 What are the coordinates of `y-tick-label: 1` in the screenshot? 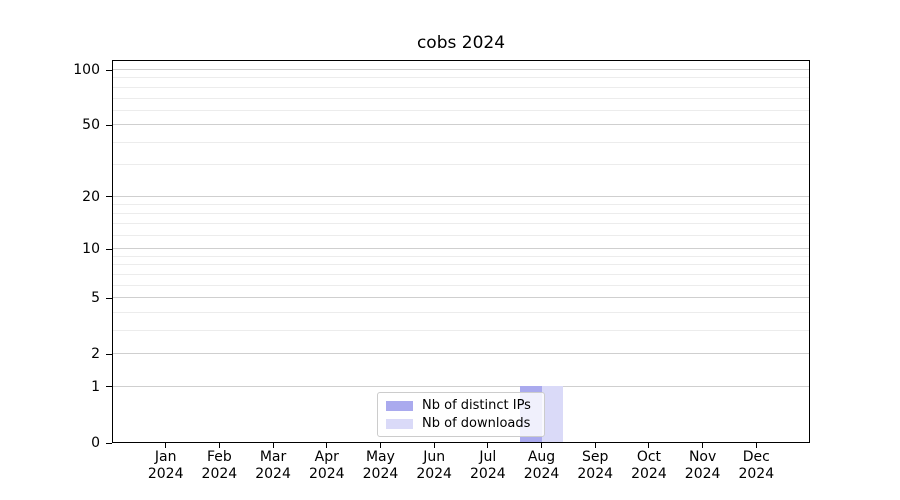 It's located at (95, 386).